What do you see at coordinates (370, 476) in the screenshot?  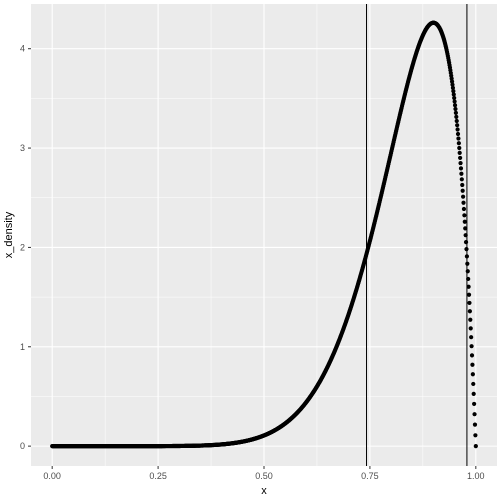 I see `x-tick-label: 0.75` at bounding box center [370, 476].